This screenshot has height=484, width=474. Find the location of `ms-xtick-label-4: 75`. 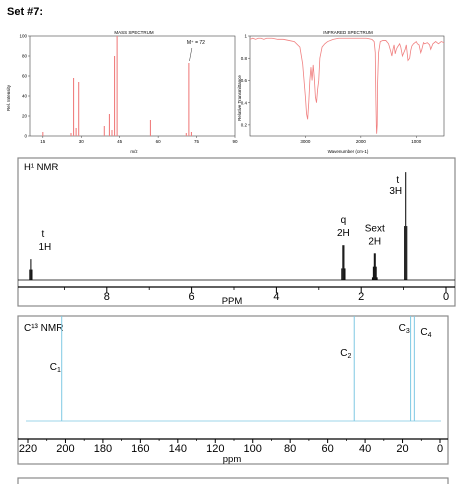

ms-xtick-label-4: 75 is located at coordinates (197, 141).